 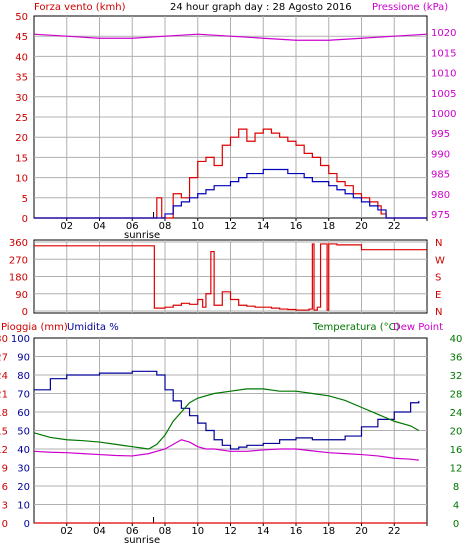 I want to click on temperature-y-tick-label: 4, so click(x=456, y=506).